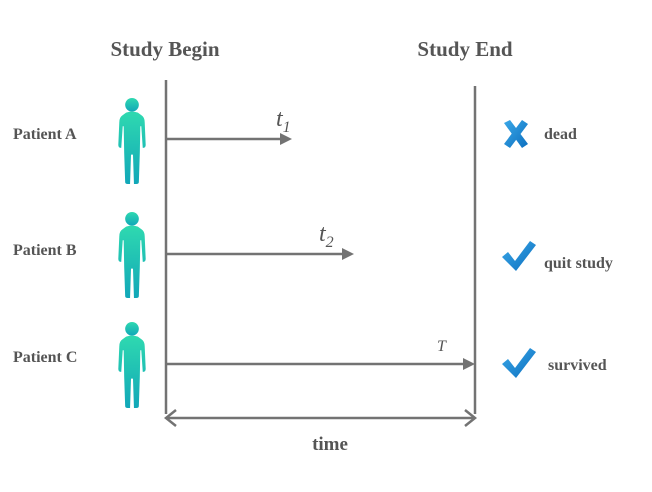  I want to click on censor-time-label: T, so click(442, 346).